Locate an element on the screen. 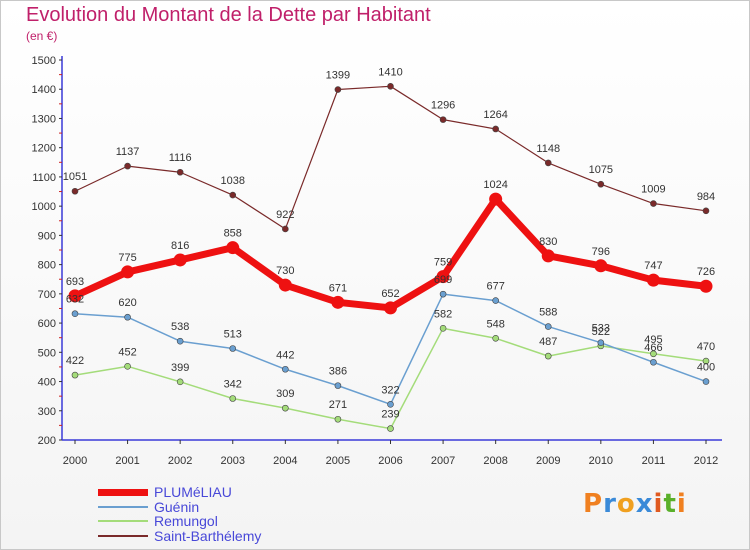 The width and height of the screenshot is (750, 550). x-tick-label: 2001 is located at coordinates (127, 461).